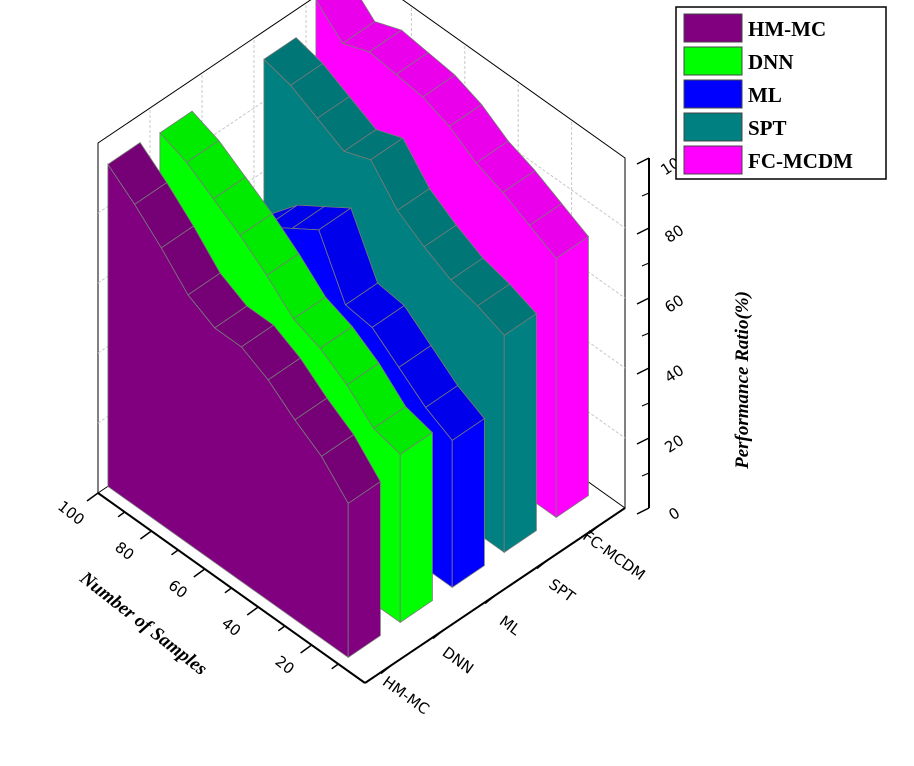 Image resolution: width=914 pixels, height=766 pixels. I want to click on legend-swatch-spt, so click(713, 127).